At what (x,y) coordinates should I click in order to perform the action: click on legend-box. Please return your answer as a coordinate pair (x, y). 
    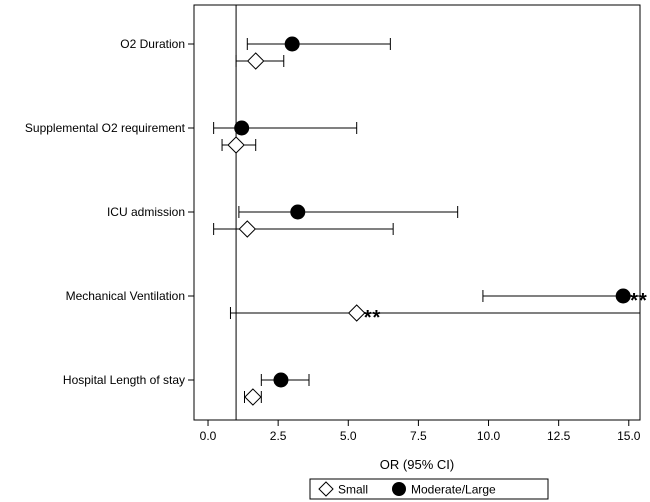
    Looking at the image, I should click on (429, 489).